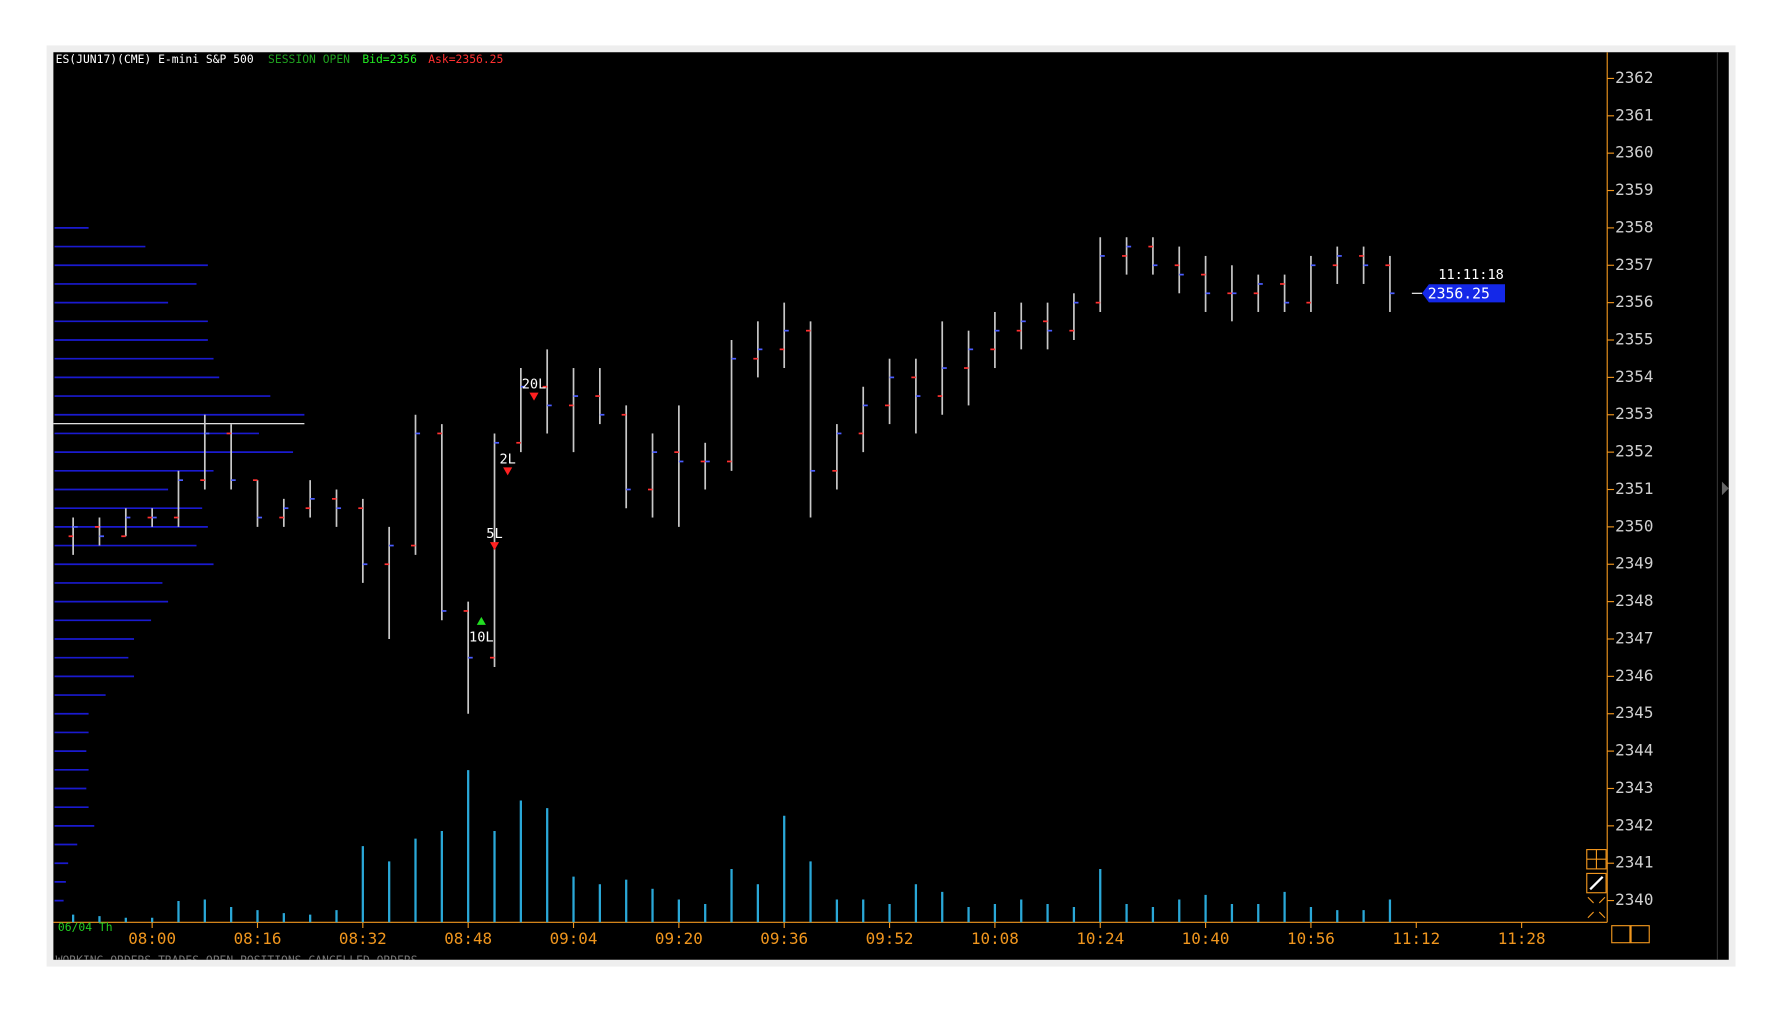  What do you see at coordinates (1206, 938) in the screenshot?
I see `x-tick-label: 10:40` at bounding box center [1206, 938].